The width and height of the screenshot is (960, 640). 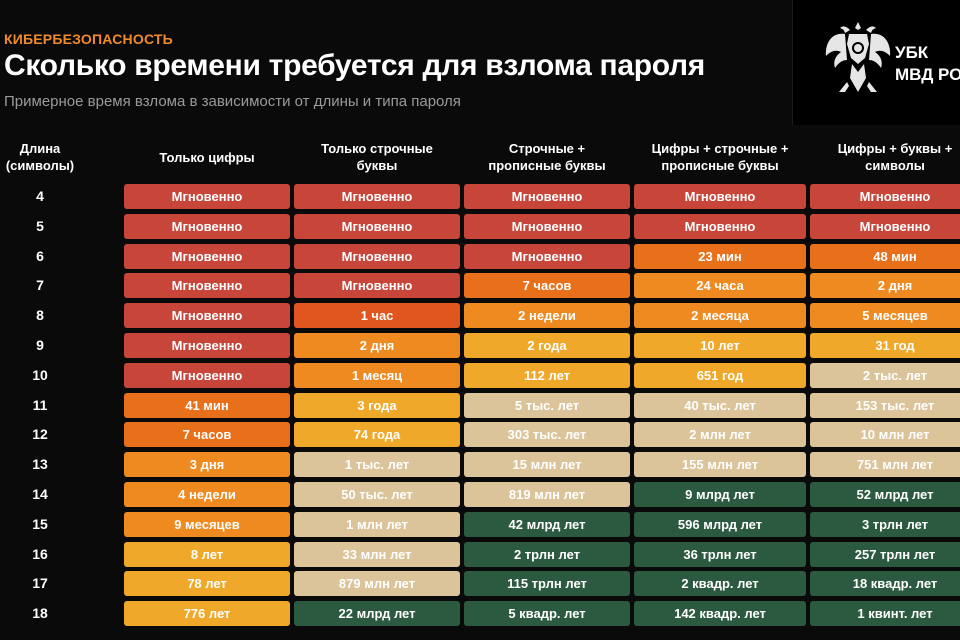 I want to click on crack-time-cell: 142 квадр. лет, so click(x=720, y=613).